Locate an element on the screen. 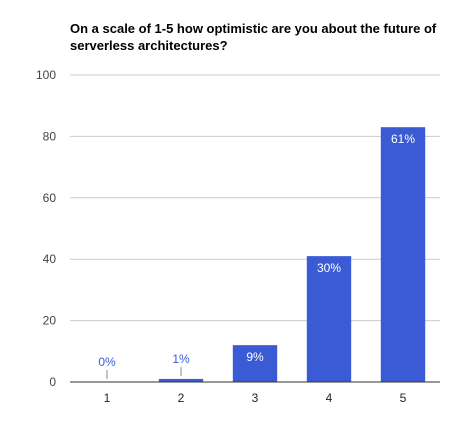 This screenshot has height=447, width=454. y-tick-label: 40 is located at coordinates (50, 259).